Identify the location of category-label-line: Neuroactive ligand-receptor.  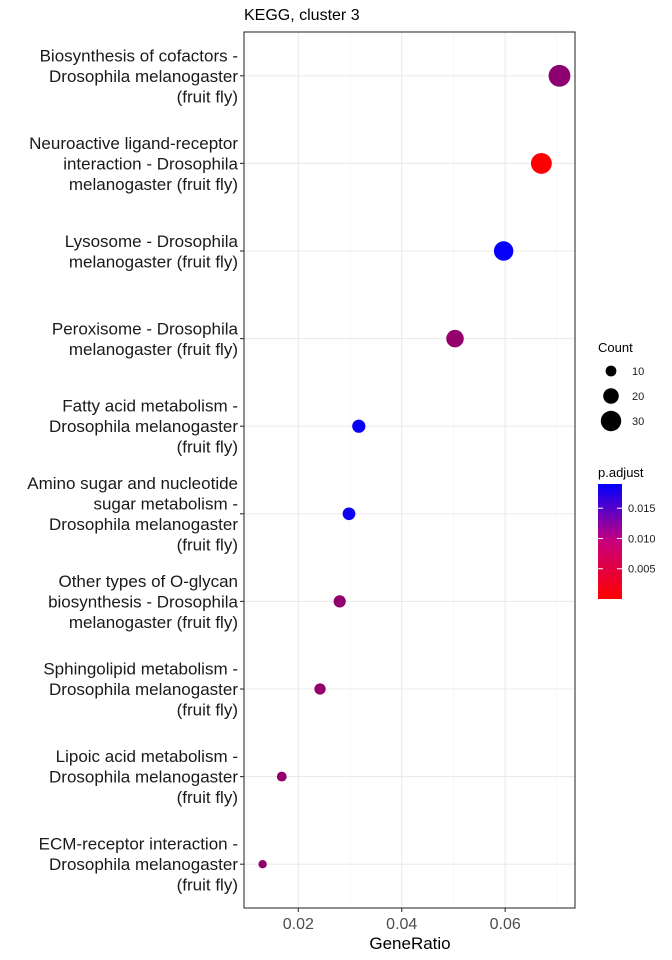
(133, 143).